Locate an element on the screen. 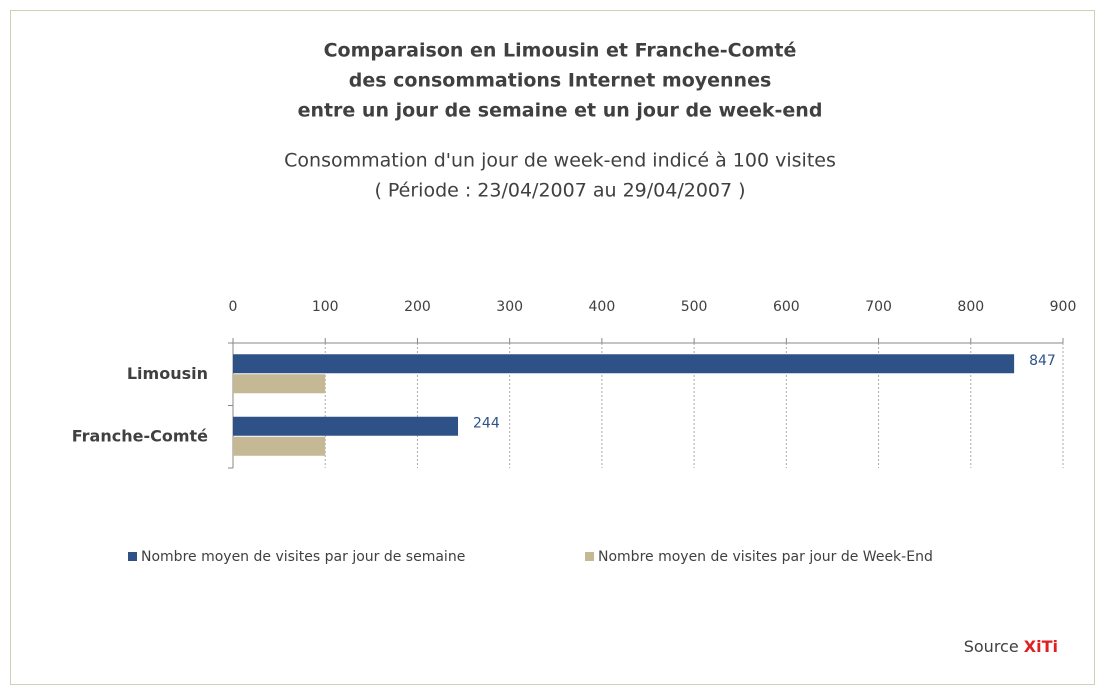 The width and height of the screenshot is (1100, 689). x-tick-label: 600 is located at coordinates (786, 307).